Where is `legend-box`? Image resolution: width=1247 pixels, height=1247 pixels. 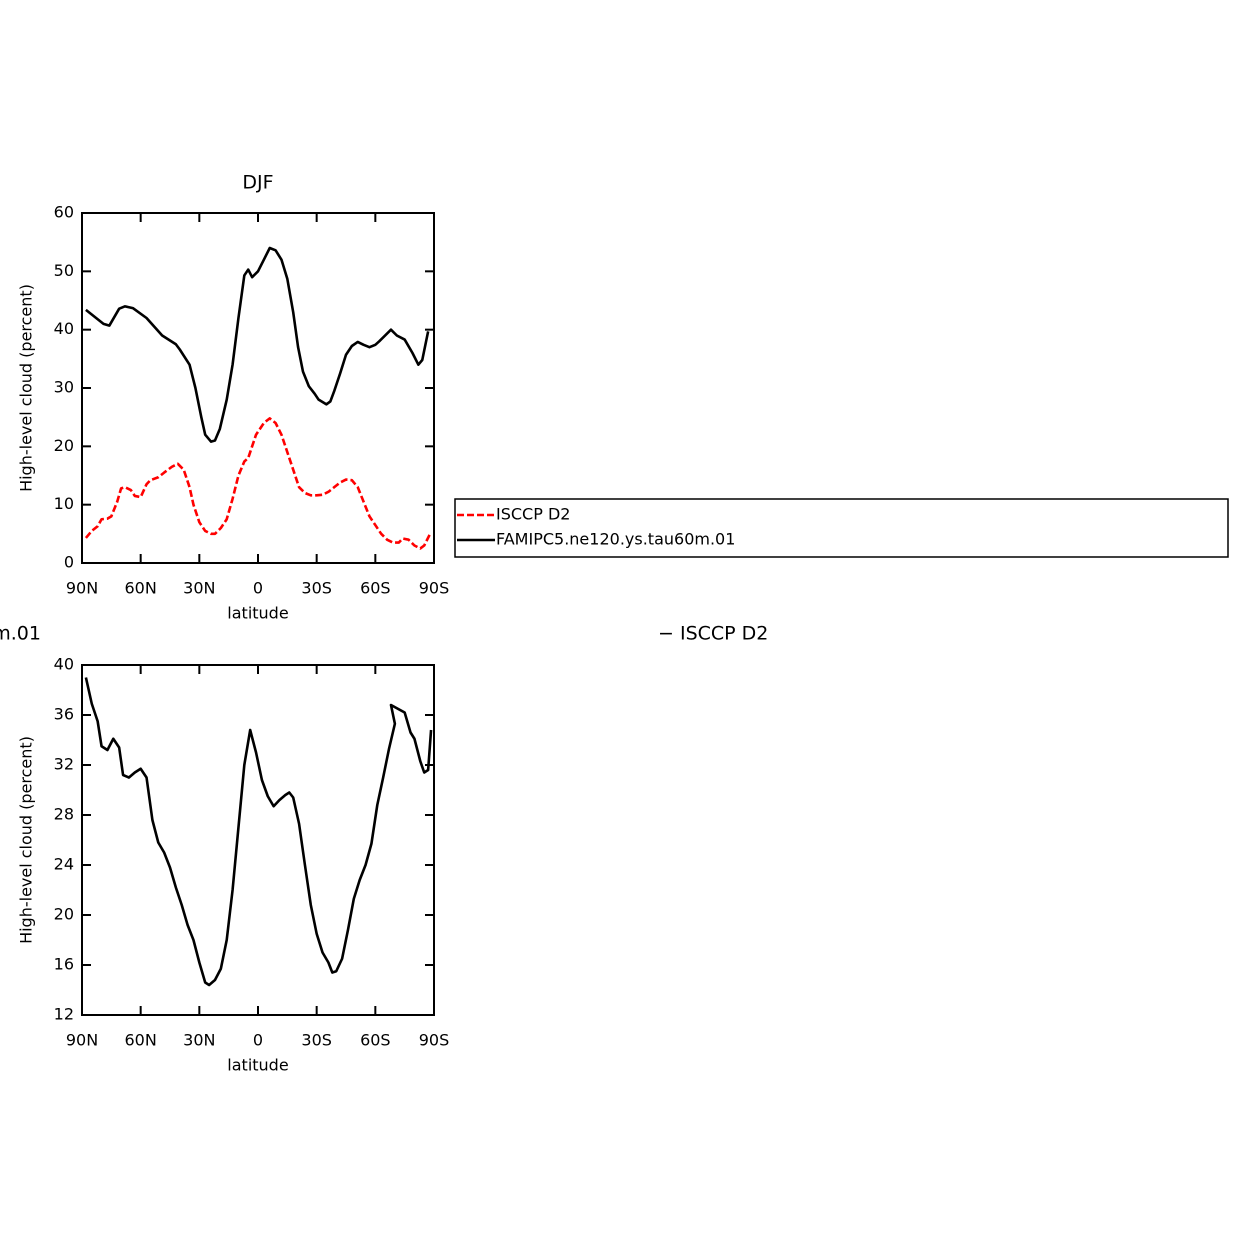 legend-box is located at coordinates (841, 528).